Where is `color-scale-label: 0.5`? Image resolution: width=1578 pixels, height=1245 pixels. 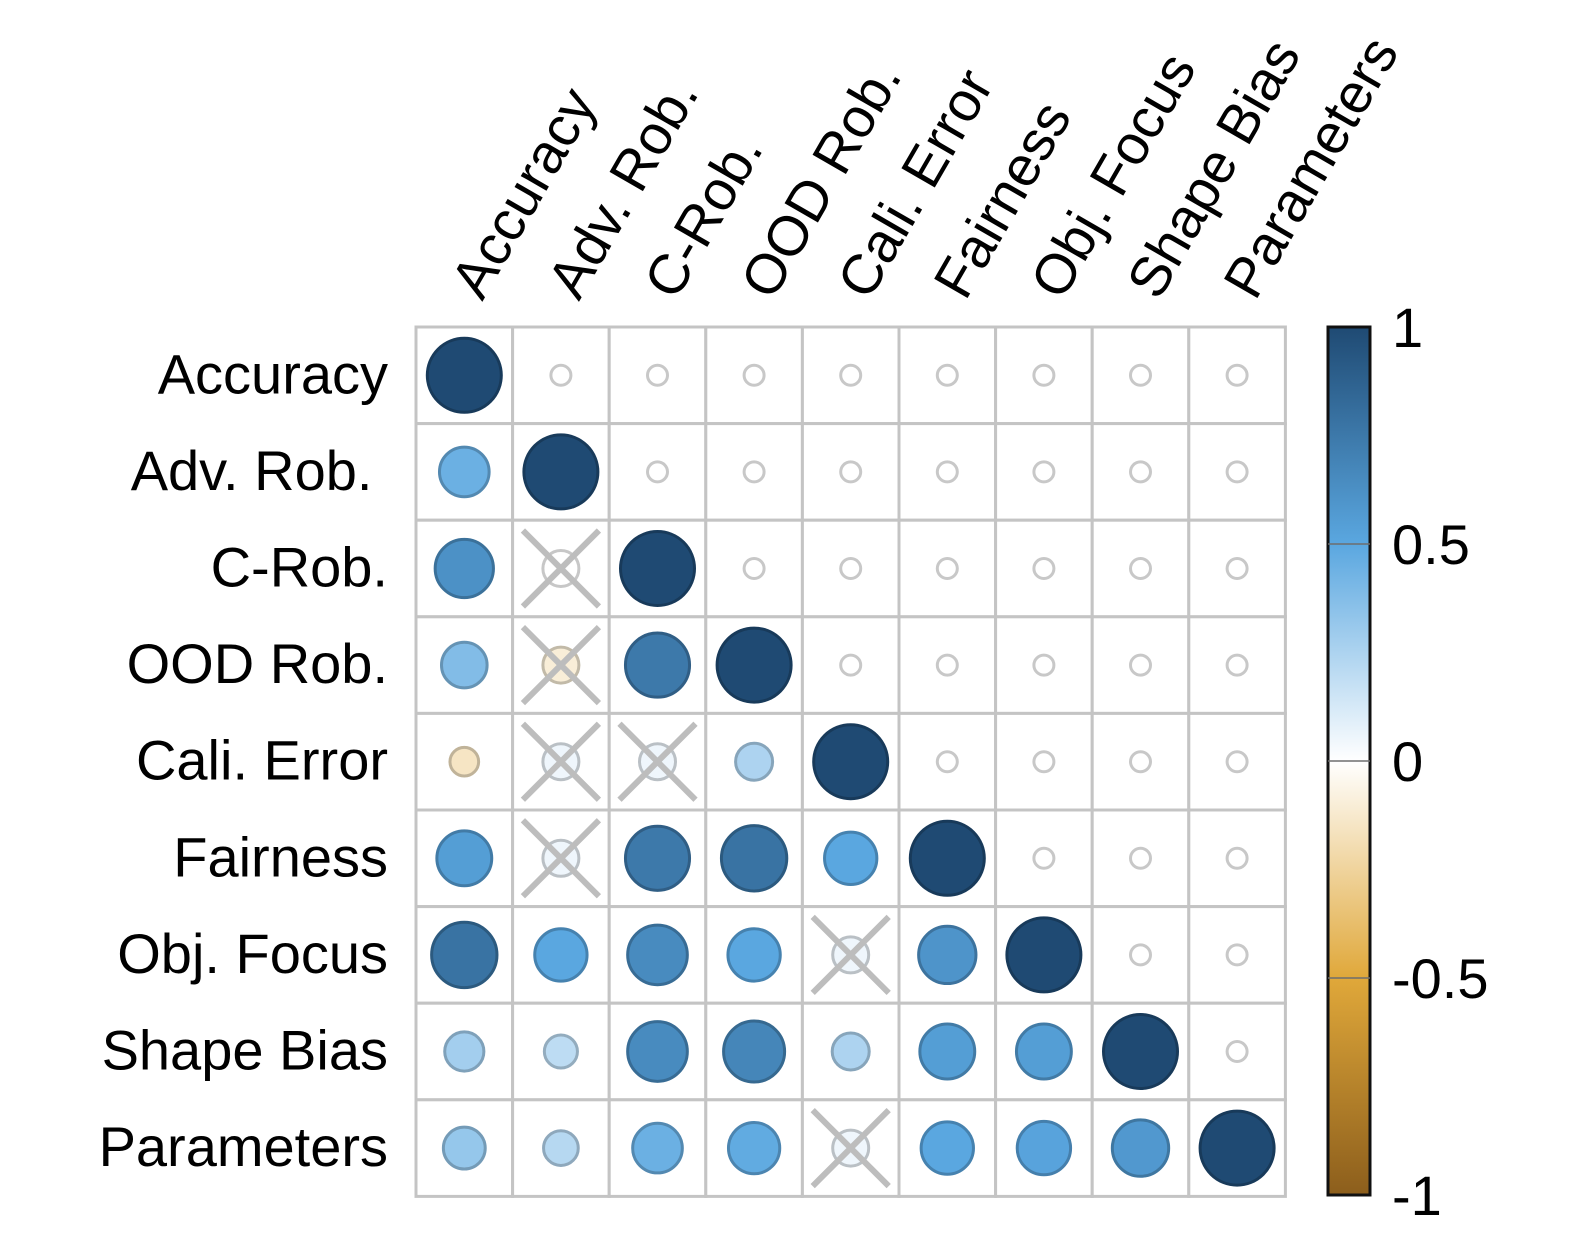
color-scale-label: 0.5 is located at coordinates (1431, 544).